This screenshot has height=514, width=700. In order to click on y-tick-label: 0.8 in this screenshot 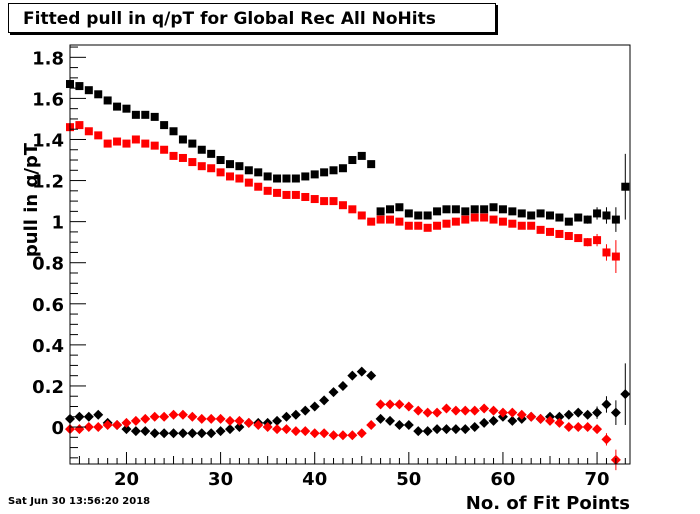, I will do `click(48, 264)`.